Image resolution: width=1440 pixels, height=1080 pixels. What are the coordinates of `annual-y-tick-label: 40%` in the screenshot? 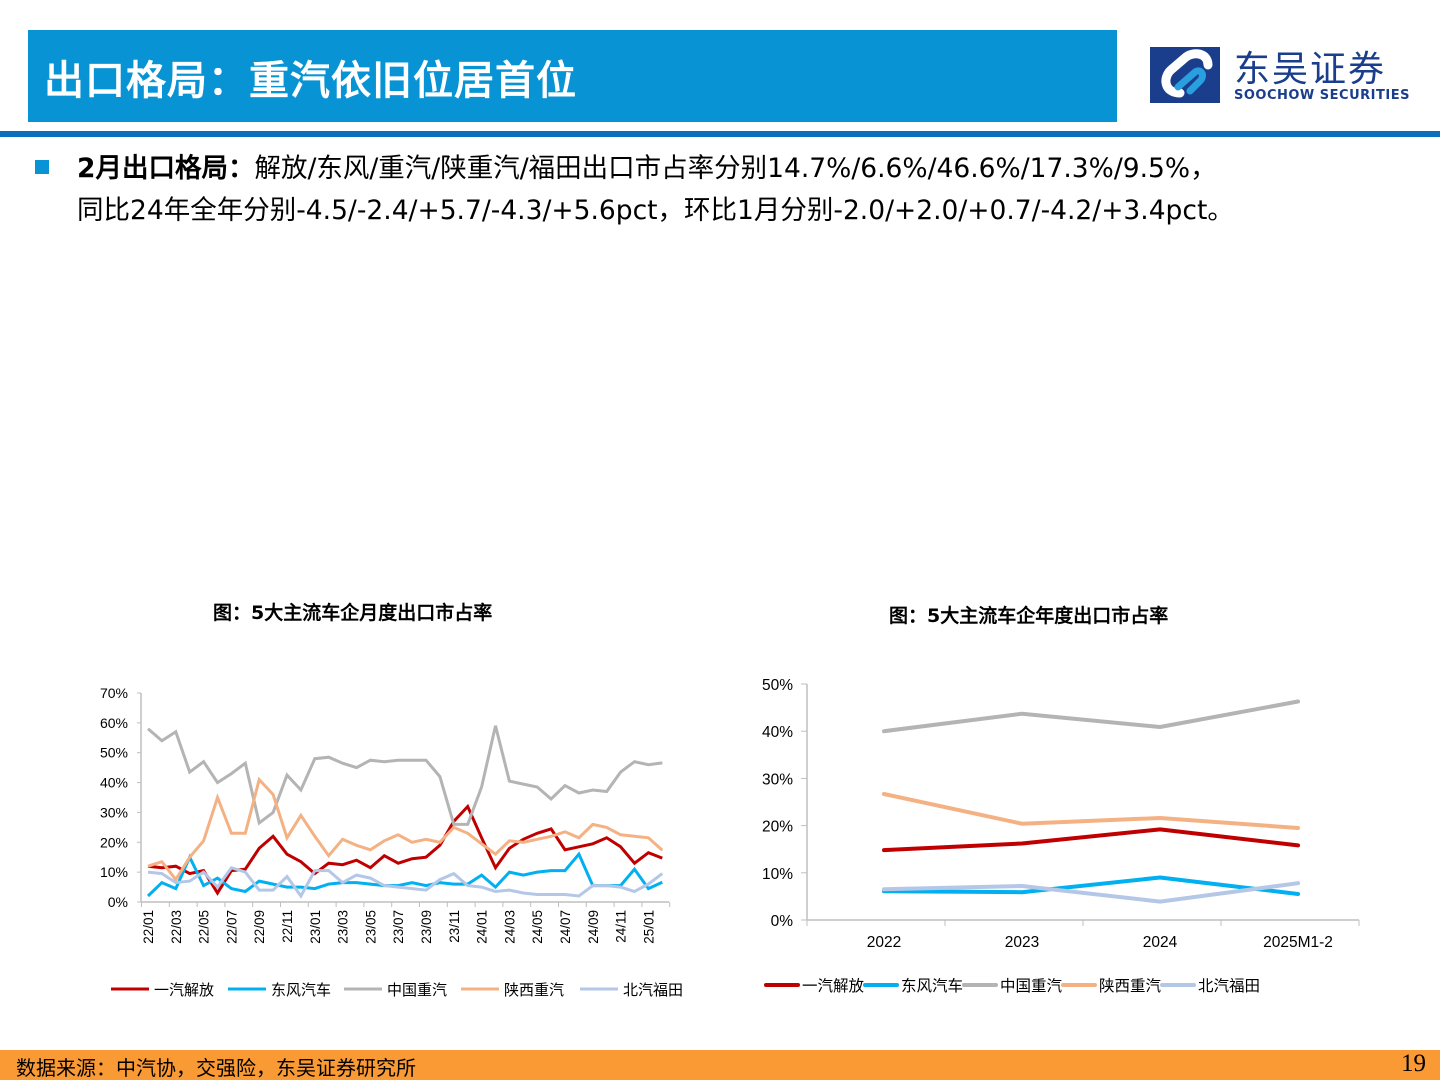 It's located at (777, 732).